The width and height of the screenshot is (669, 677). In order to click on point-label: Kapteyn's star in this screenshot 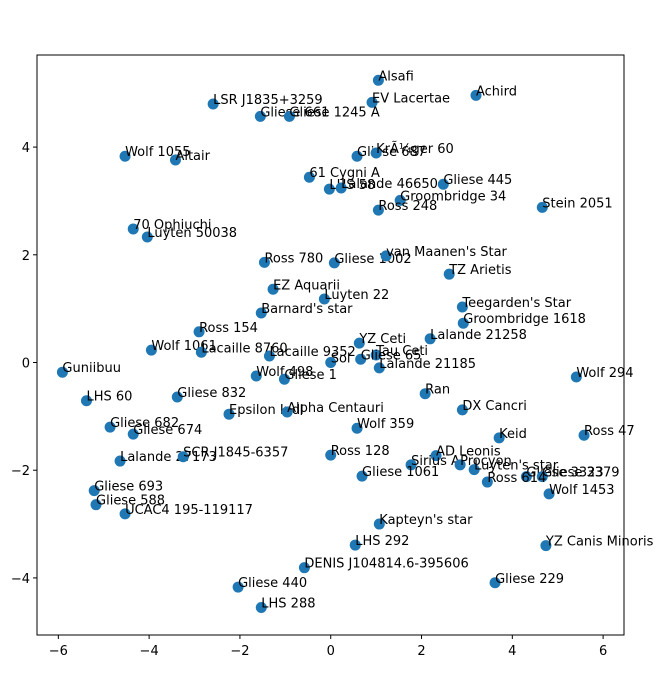, I will do `click(426, 520)`.